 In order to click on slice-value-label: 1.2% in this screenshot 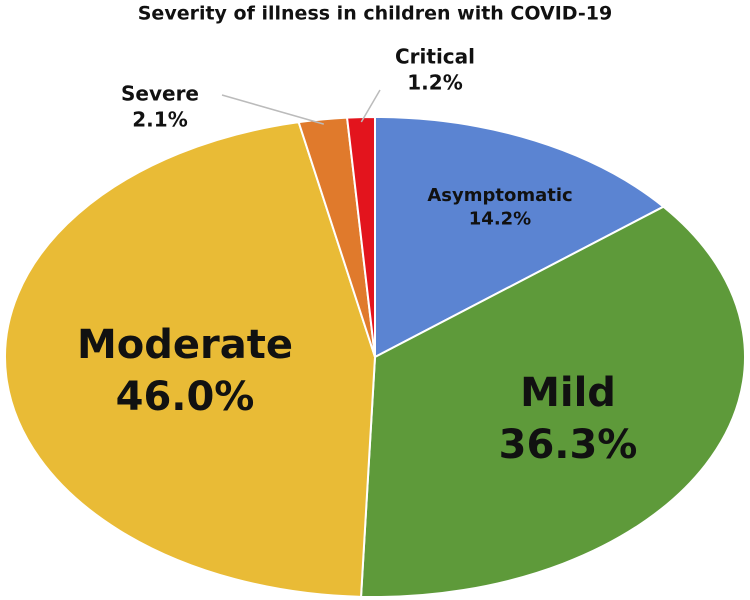, I will do `click(434, 83)`.